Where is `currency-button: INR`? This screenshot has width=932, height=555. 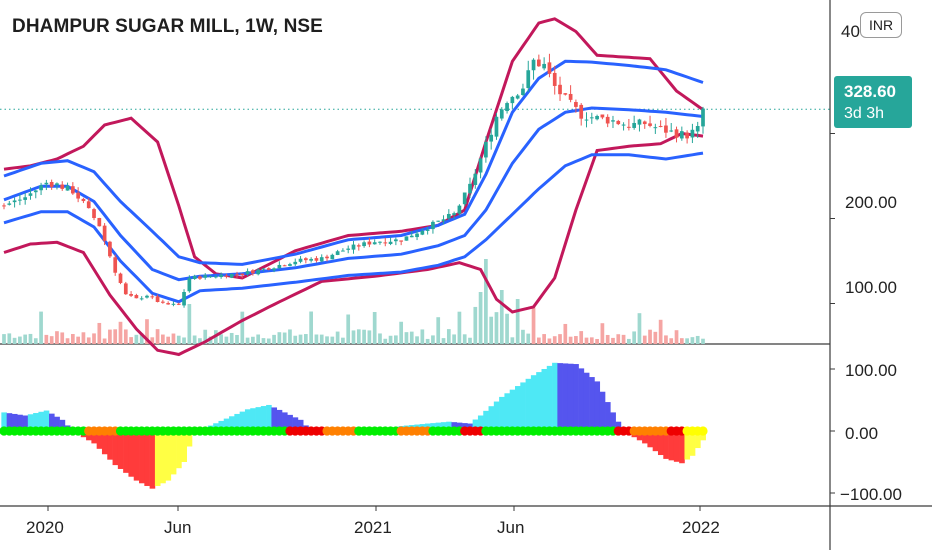
currency-button: INR is located at coordinates (881, 25).